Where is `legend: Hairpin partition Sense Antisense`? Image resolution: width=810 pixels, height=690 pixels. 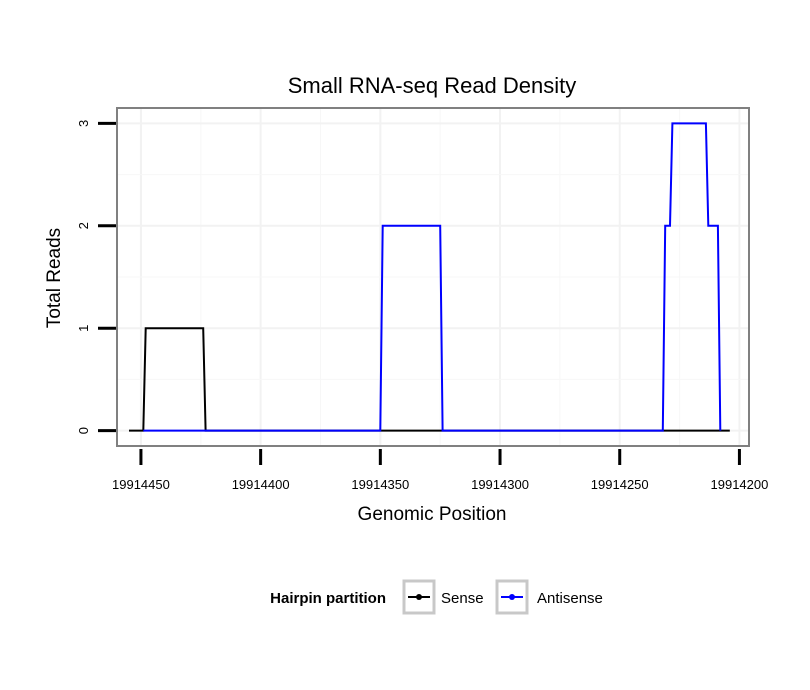
legend: Hairpin partition Sense Antisense is located at coordinates (436, 597).